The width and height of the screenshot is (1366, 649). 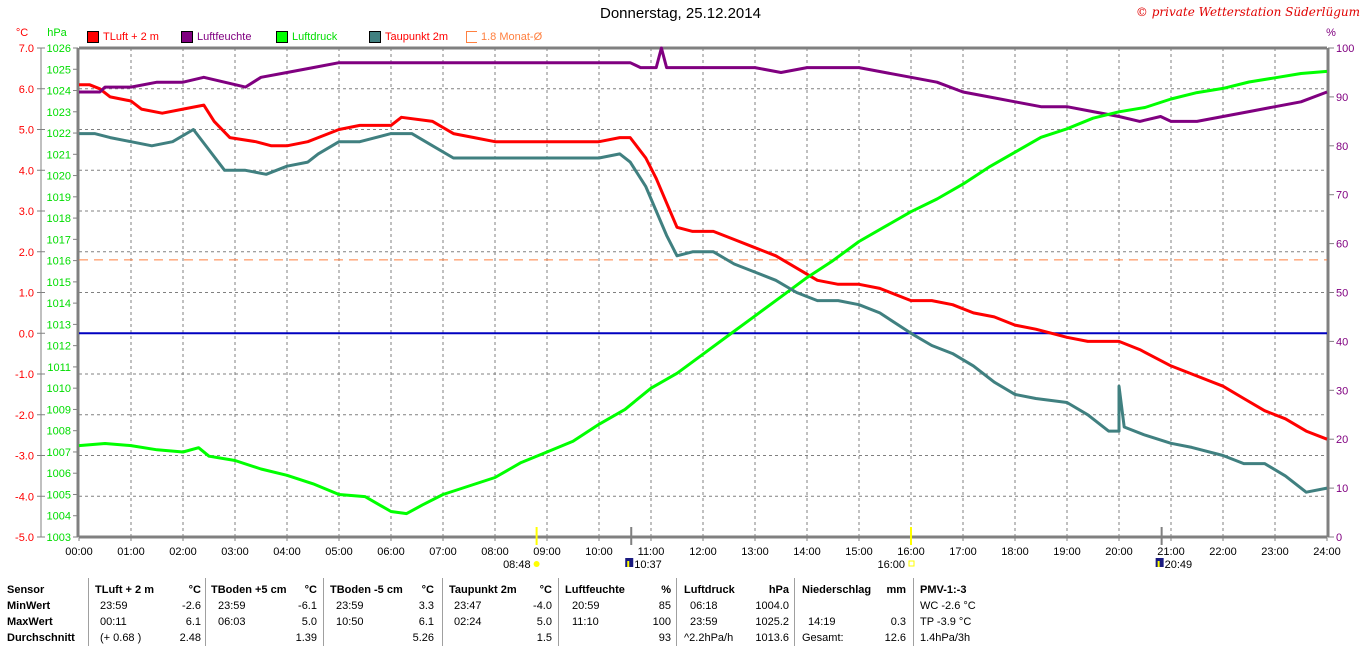 What do you see at coordinates (680, 13) in the screenshot?
I see `page-title: Donnerstag, 25.12.2014` at bounding box center [680, 13].